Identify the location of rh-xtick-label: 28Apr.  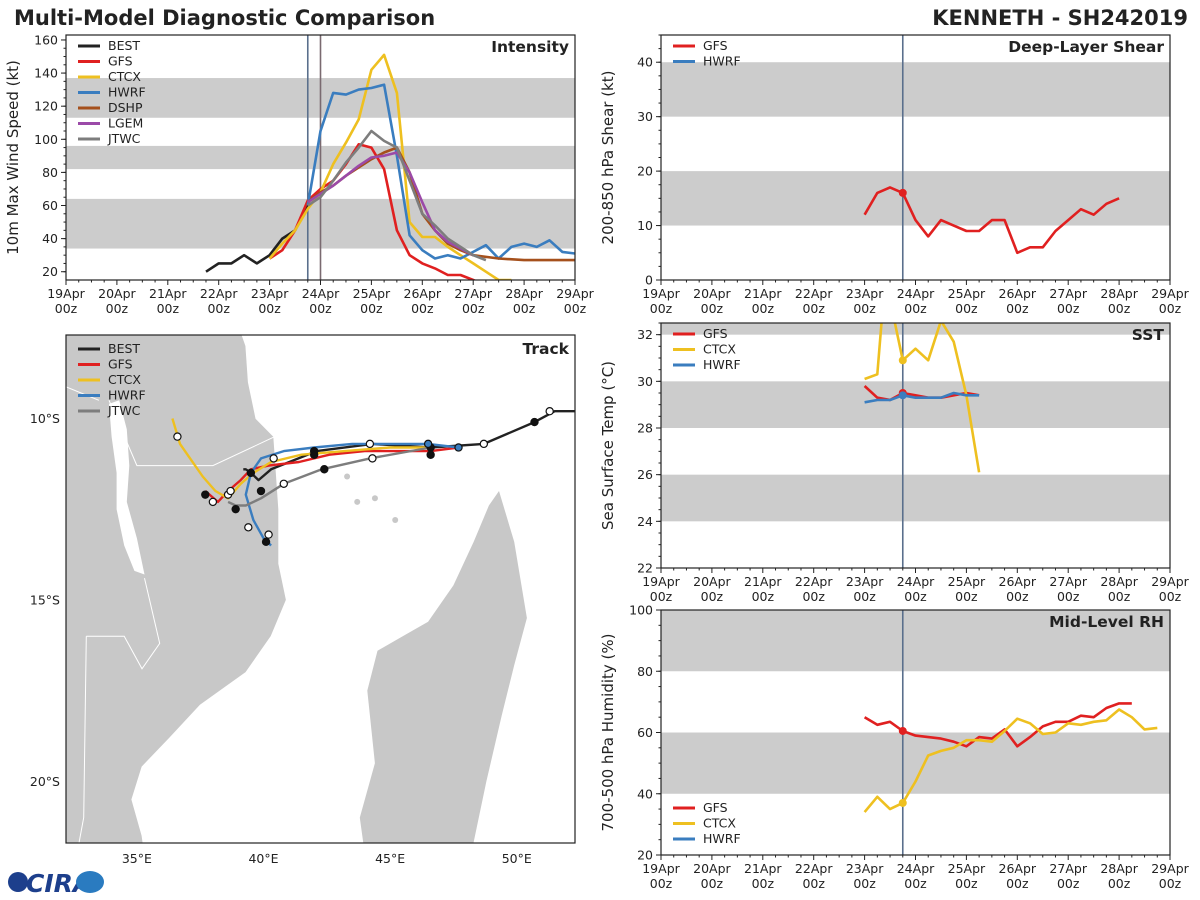
(1119, 868).